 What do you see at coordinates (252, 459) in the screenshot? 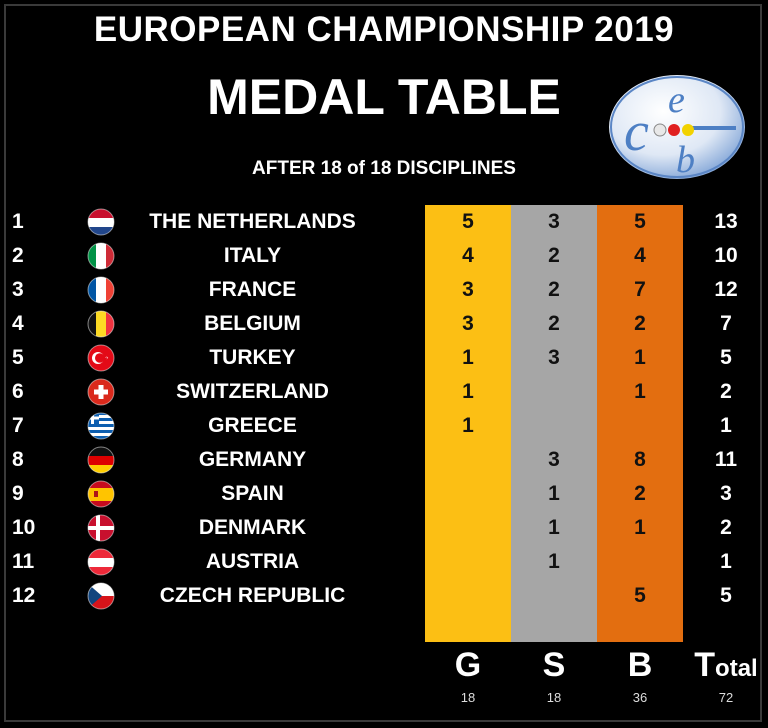
I see `country-name: GERMANY` at bounding box center [252, 459].